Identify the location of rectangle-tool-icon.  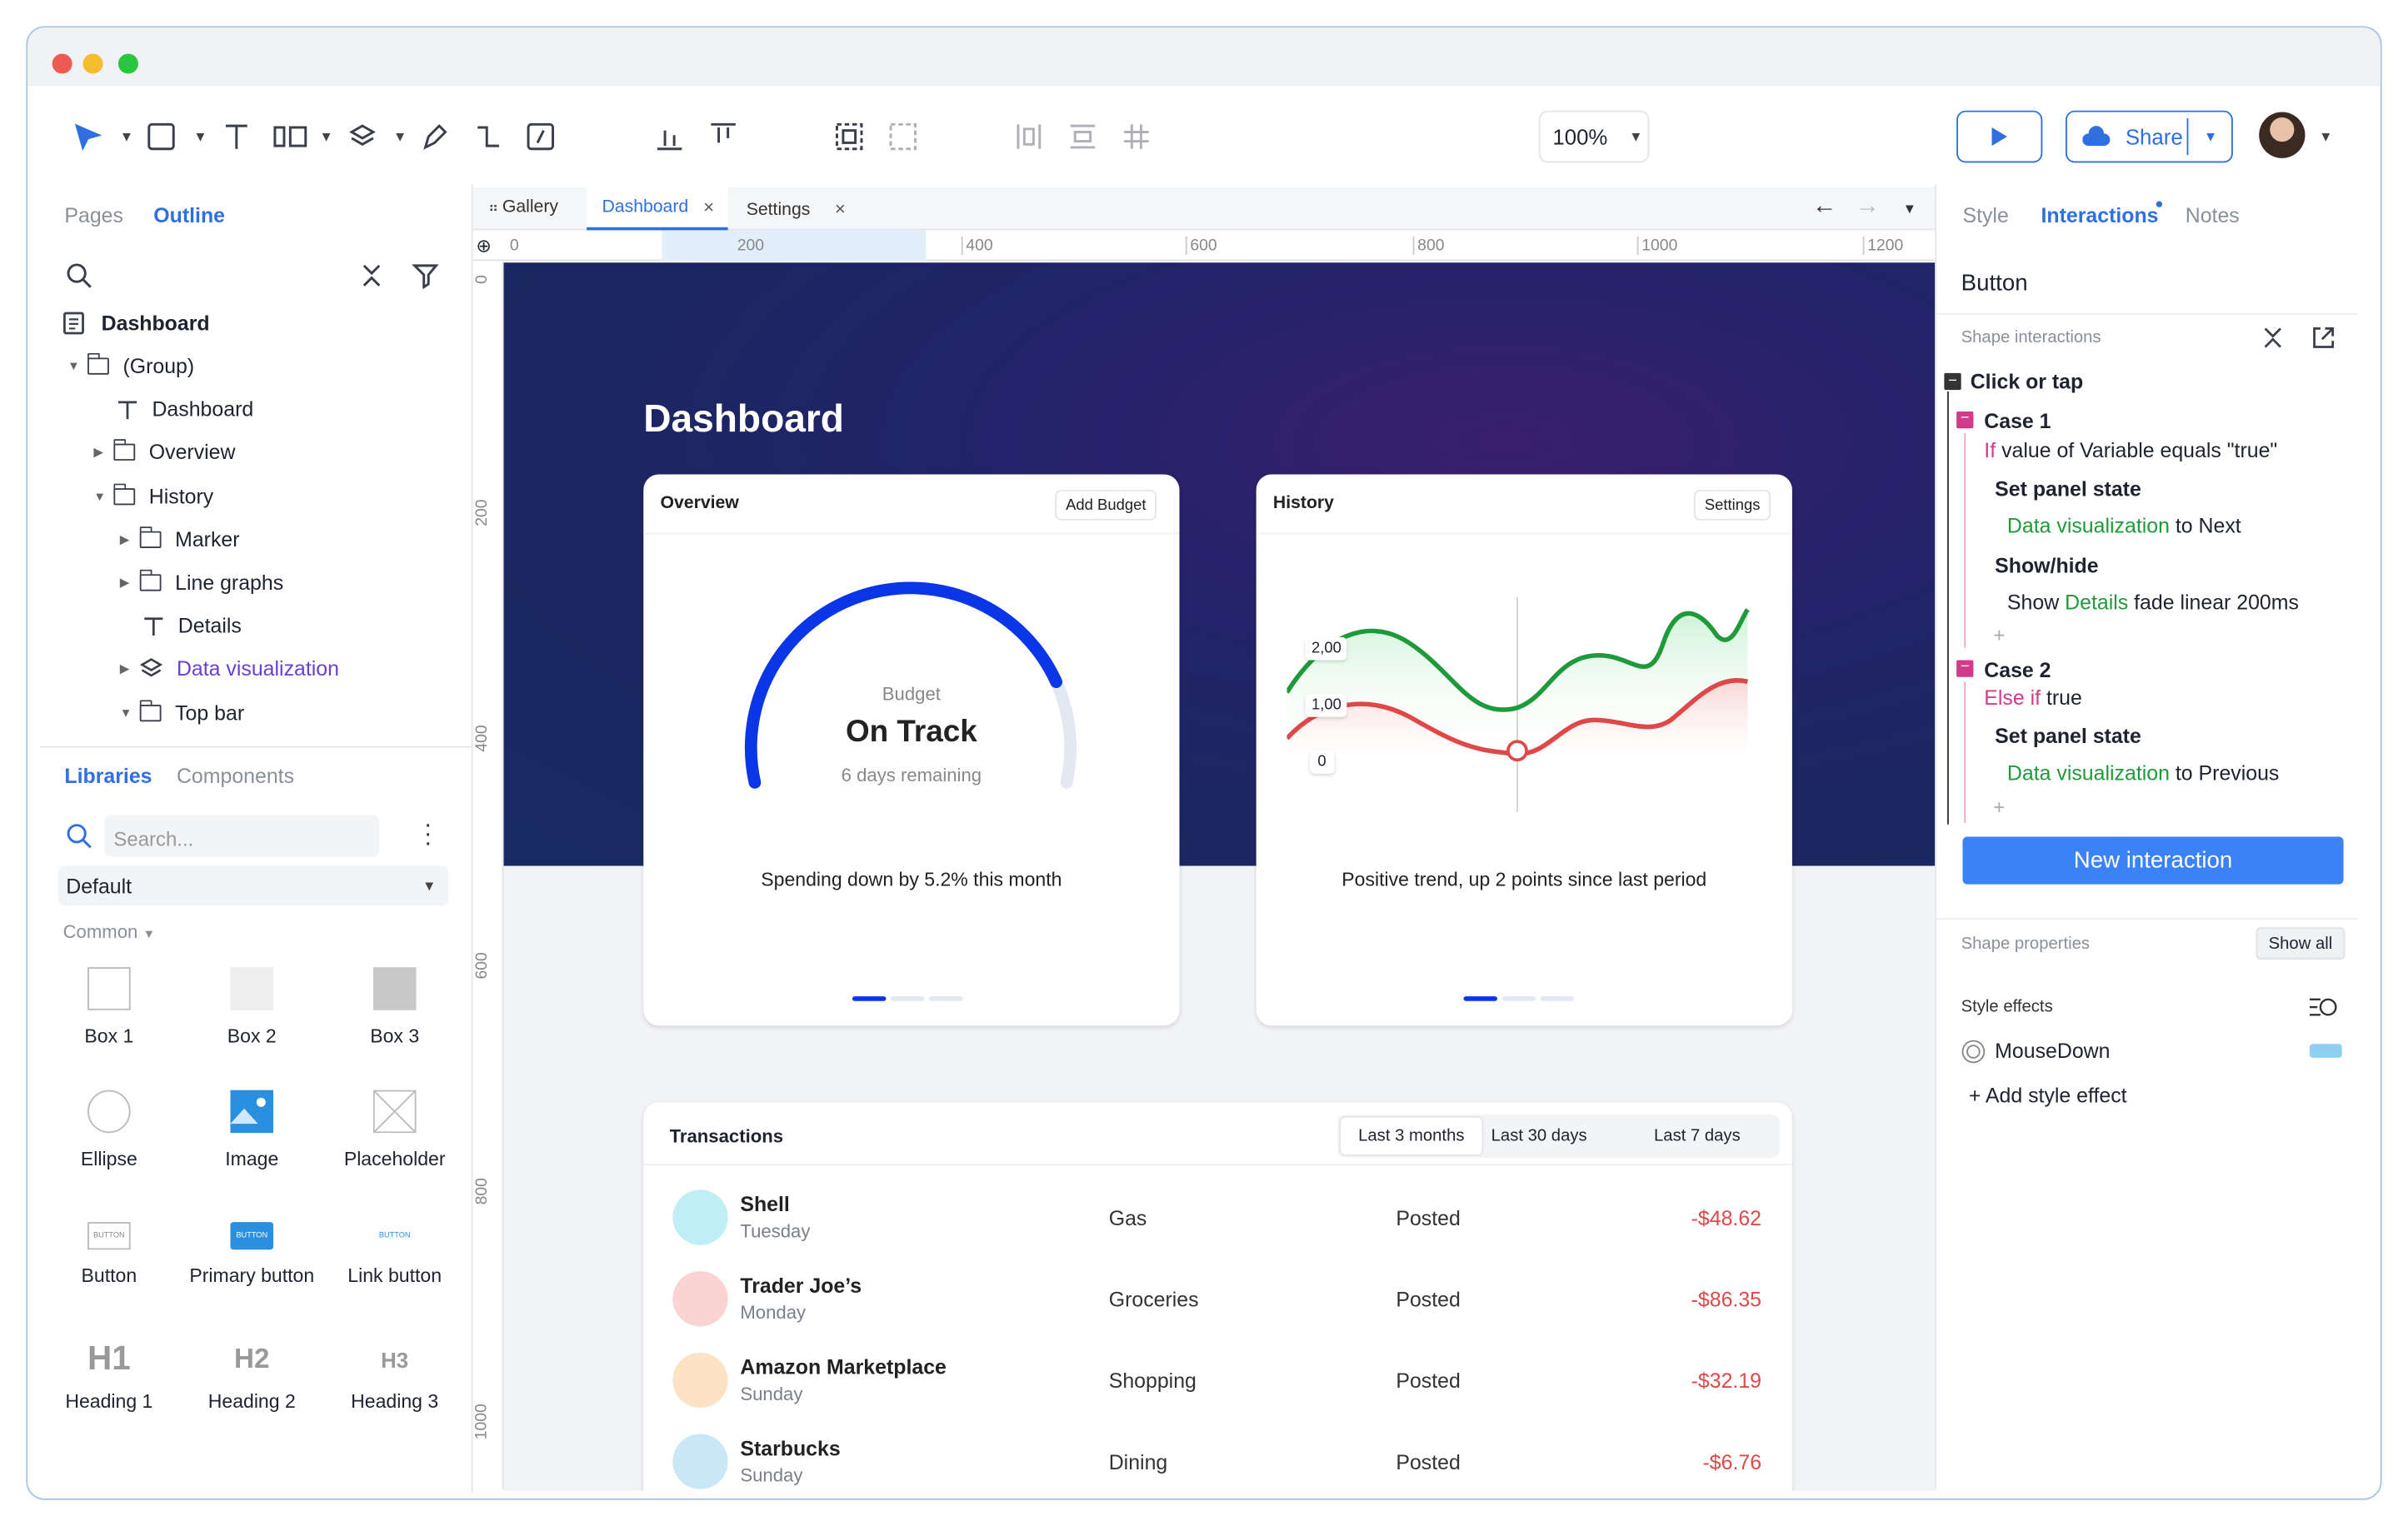
(161, 136).